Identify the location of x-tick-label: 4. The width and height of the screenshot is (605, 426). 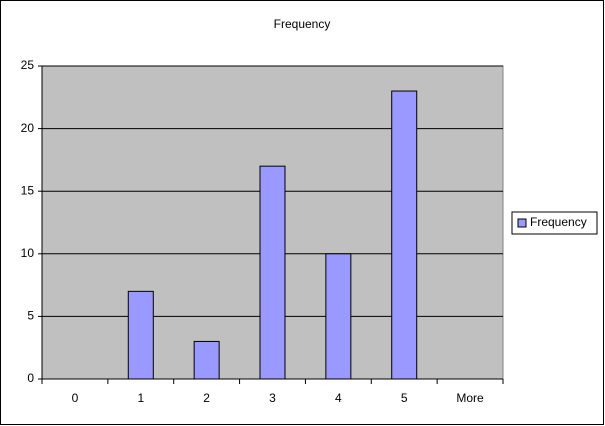
(338, 398).